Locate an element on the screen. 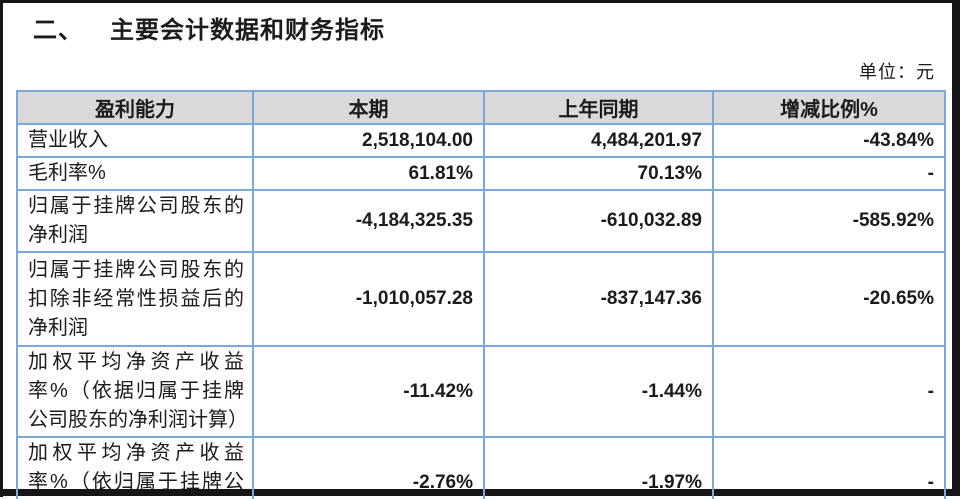 The image size is (960, 499). column-header: 盈利能力 is located at coordinates (135, 107).